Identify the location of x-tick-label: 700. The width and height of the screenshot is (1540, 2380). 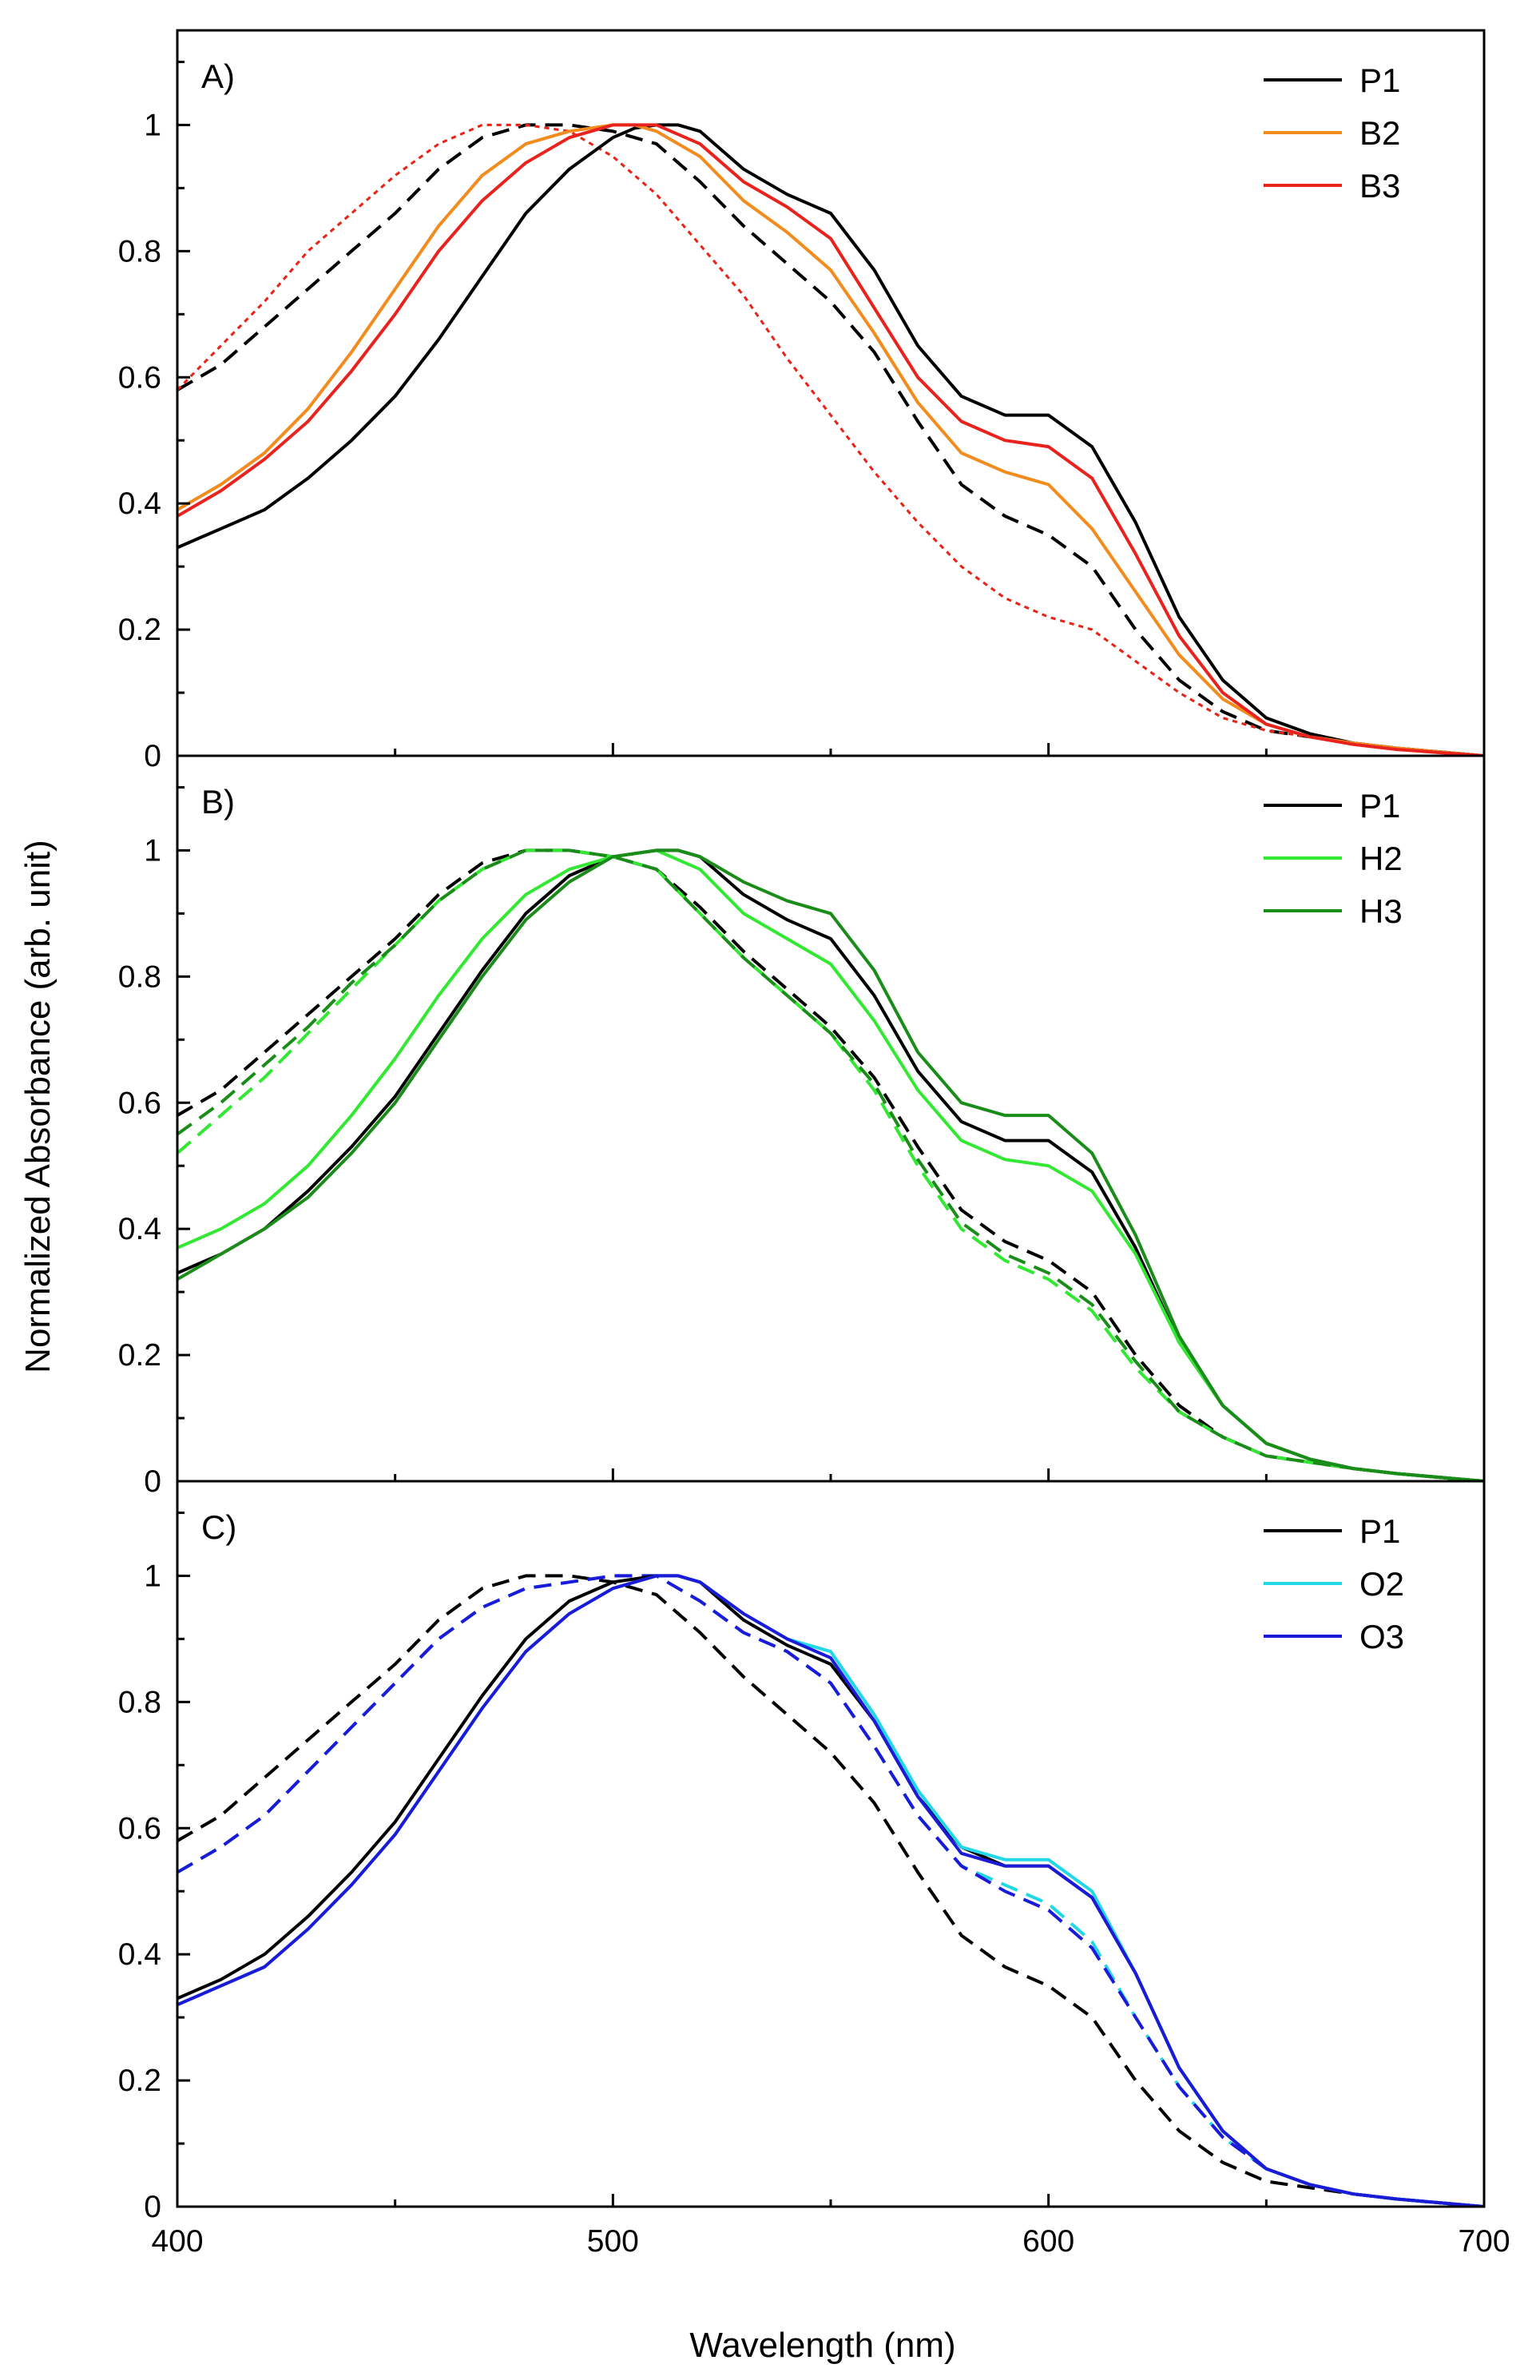
(1484, 2241).